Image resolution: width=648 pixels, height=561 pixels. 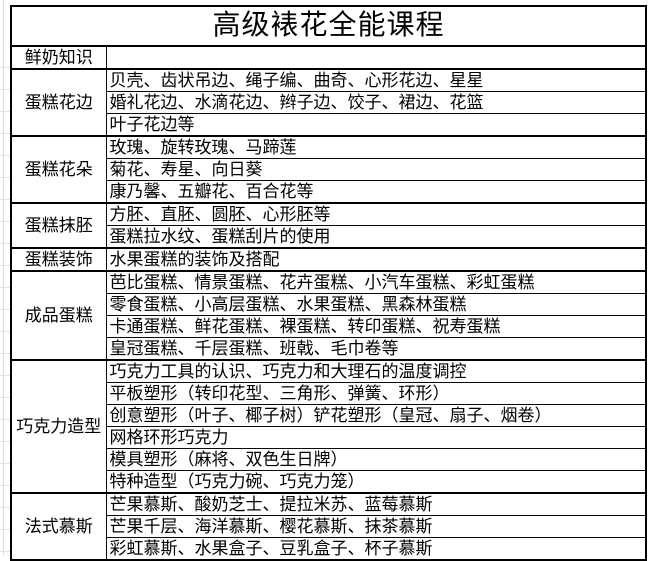 What do you see at coordinates (376, 326) in the screenshot?
I see `content-cell: 卡通蛋糕、鲜花蛋糕、裸蛋糕、转印蛋糕、祝寿蛋糕` at bounding box center [376, 326].